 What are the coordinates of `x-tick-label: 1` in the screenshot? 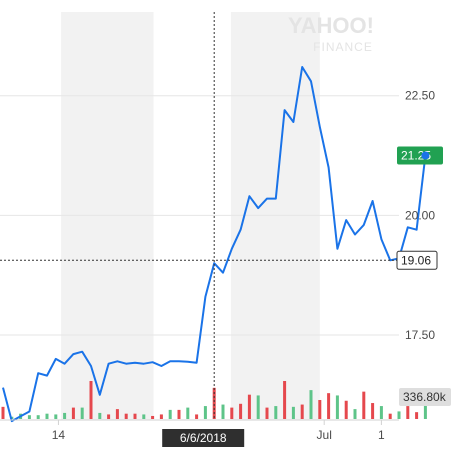 It's located at (381, 435).